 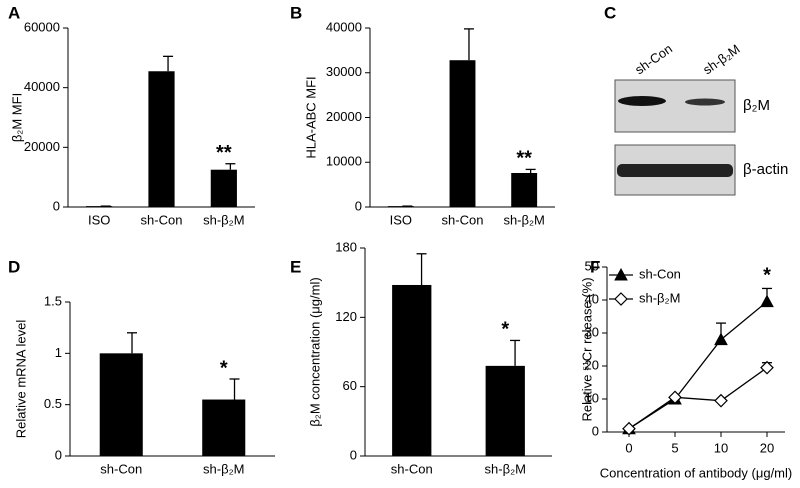 I want to click on y-tick-label: 30, so click(x=592, y=331).